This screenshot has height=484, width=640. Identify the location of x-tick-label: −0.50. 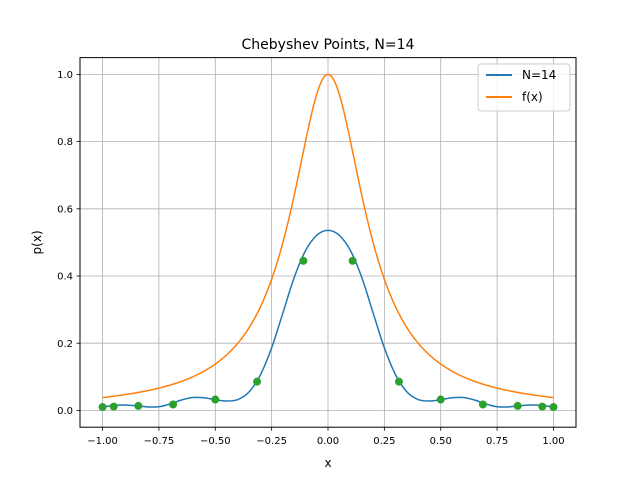
(215, 441).